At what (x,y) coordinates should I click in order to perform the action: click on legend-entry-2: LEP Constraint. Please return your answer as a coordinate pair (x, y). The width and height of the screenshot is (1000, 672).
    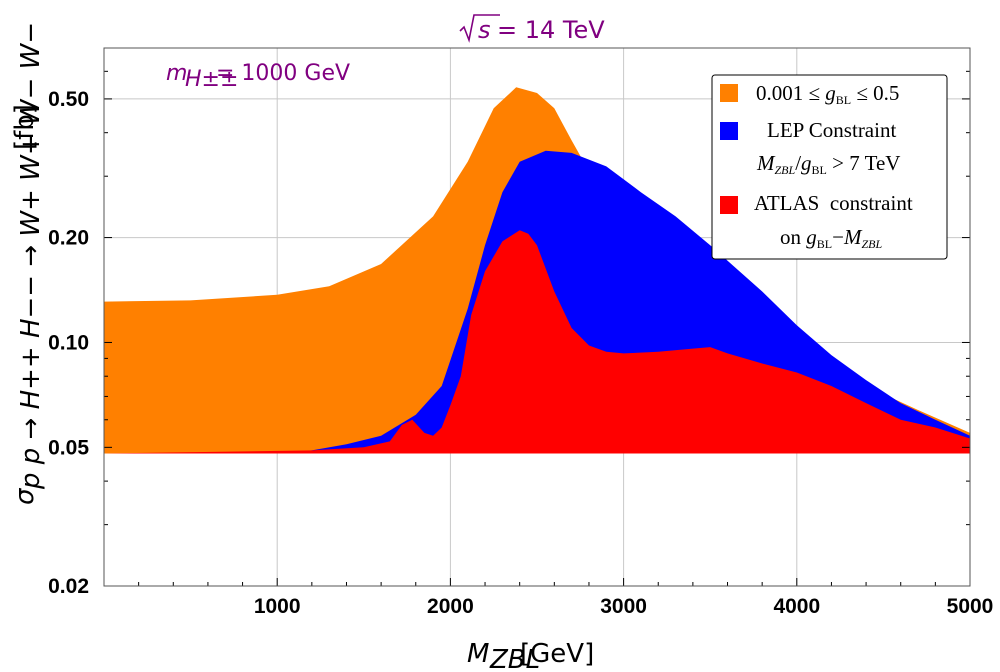
    Looking at the image, I should click on (831, 130).